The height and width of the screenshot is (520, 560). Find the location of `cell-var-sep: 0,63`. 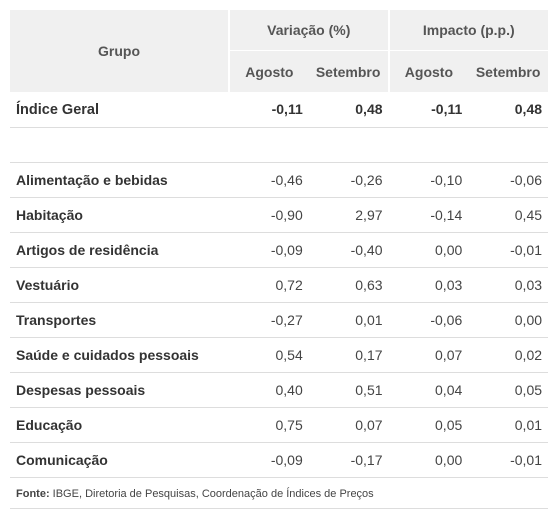

cell-var-sep: 0,63 is located at coordinates (348, 285).